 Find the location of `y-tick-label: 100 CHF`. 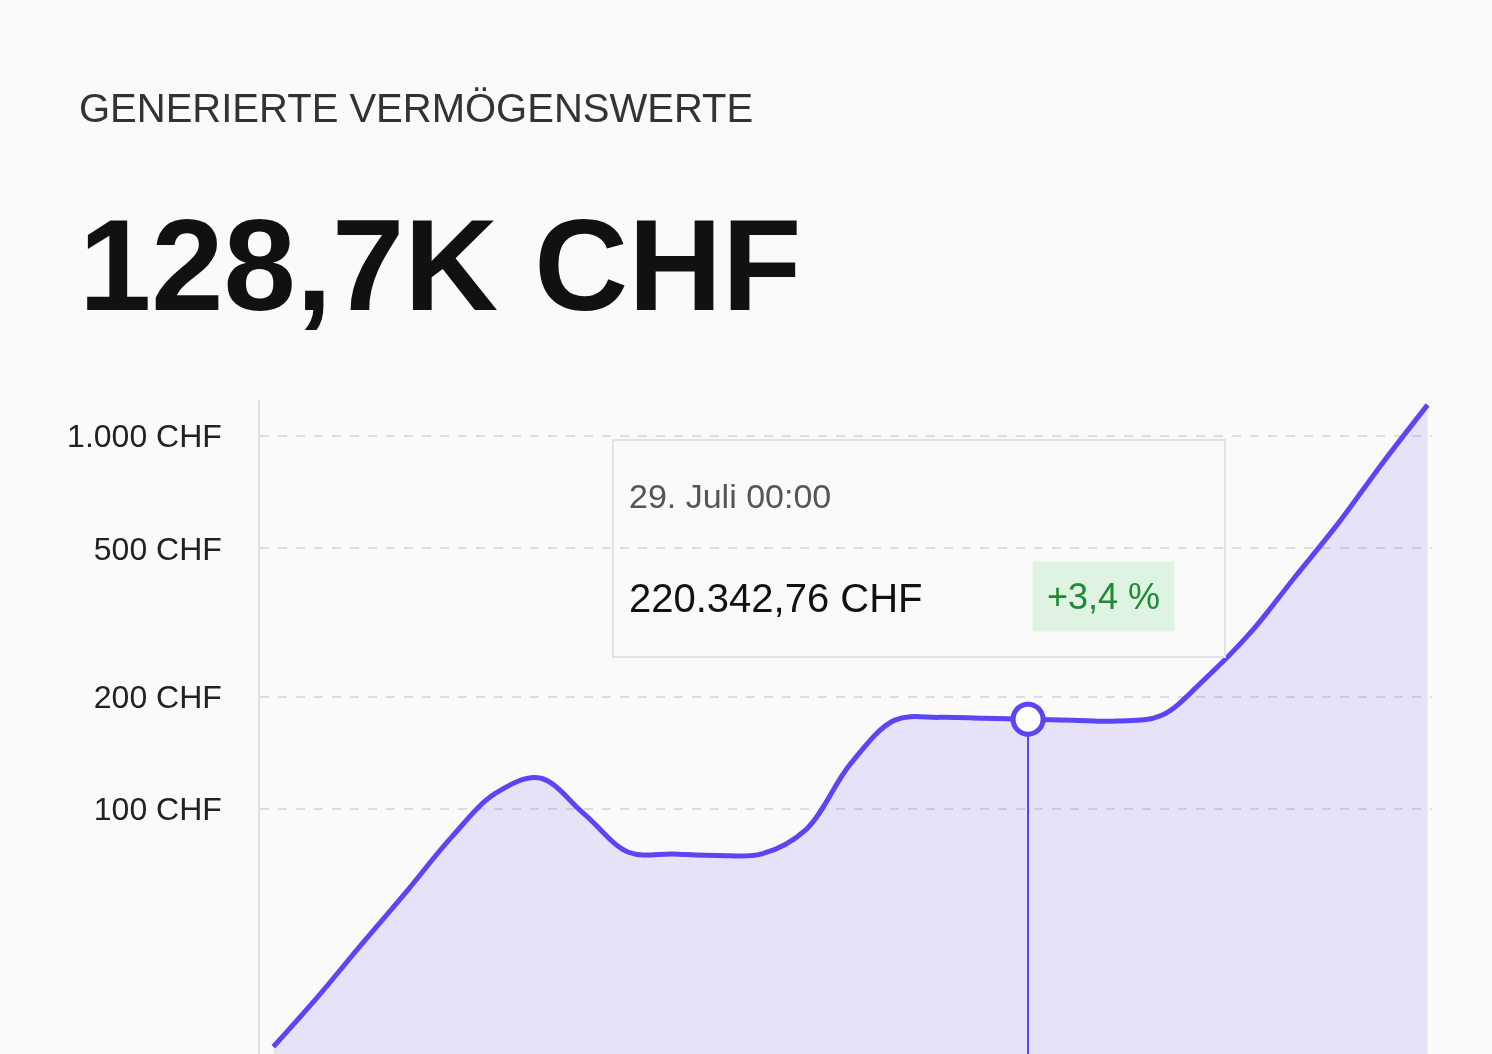

y-tick-label: 100 CHF is located at coordinates (157, 809).